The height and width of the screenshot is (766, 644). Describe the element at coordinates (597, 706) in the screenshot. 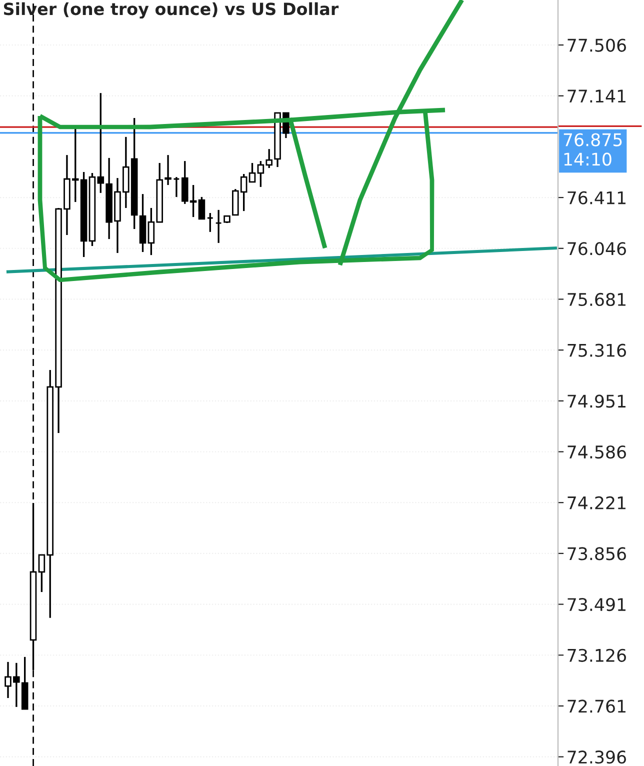

I see `y-tick-label: 72.761` at that location.